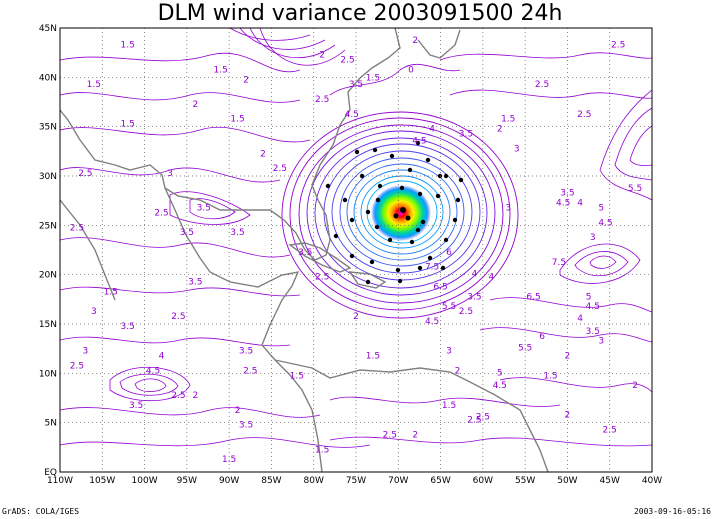 Image resolution: width=713 pixels, height=519 pixels. I want to click on contour-label: 5, so click(589, 297).